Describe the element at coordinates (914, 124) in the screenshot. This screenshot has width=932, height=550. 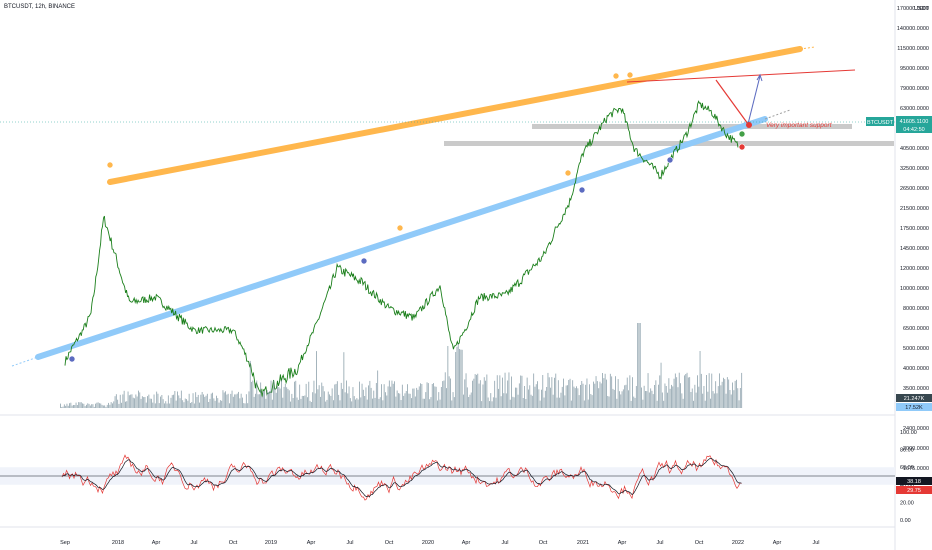
I see `last-price-tag-bg` at that location.